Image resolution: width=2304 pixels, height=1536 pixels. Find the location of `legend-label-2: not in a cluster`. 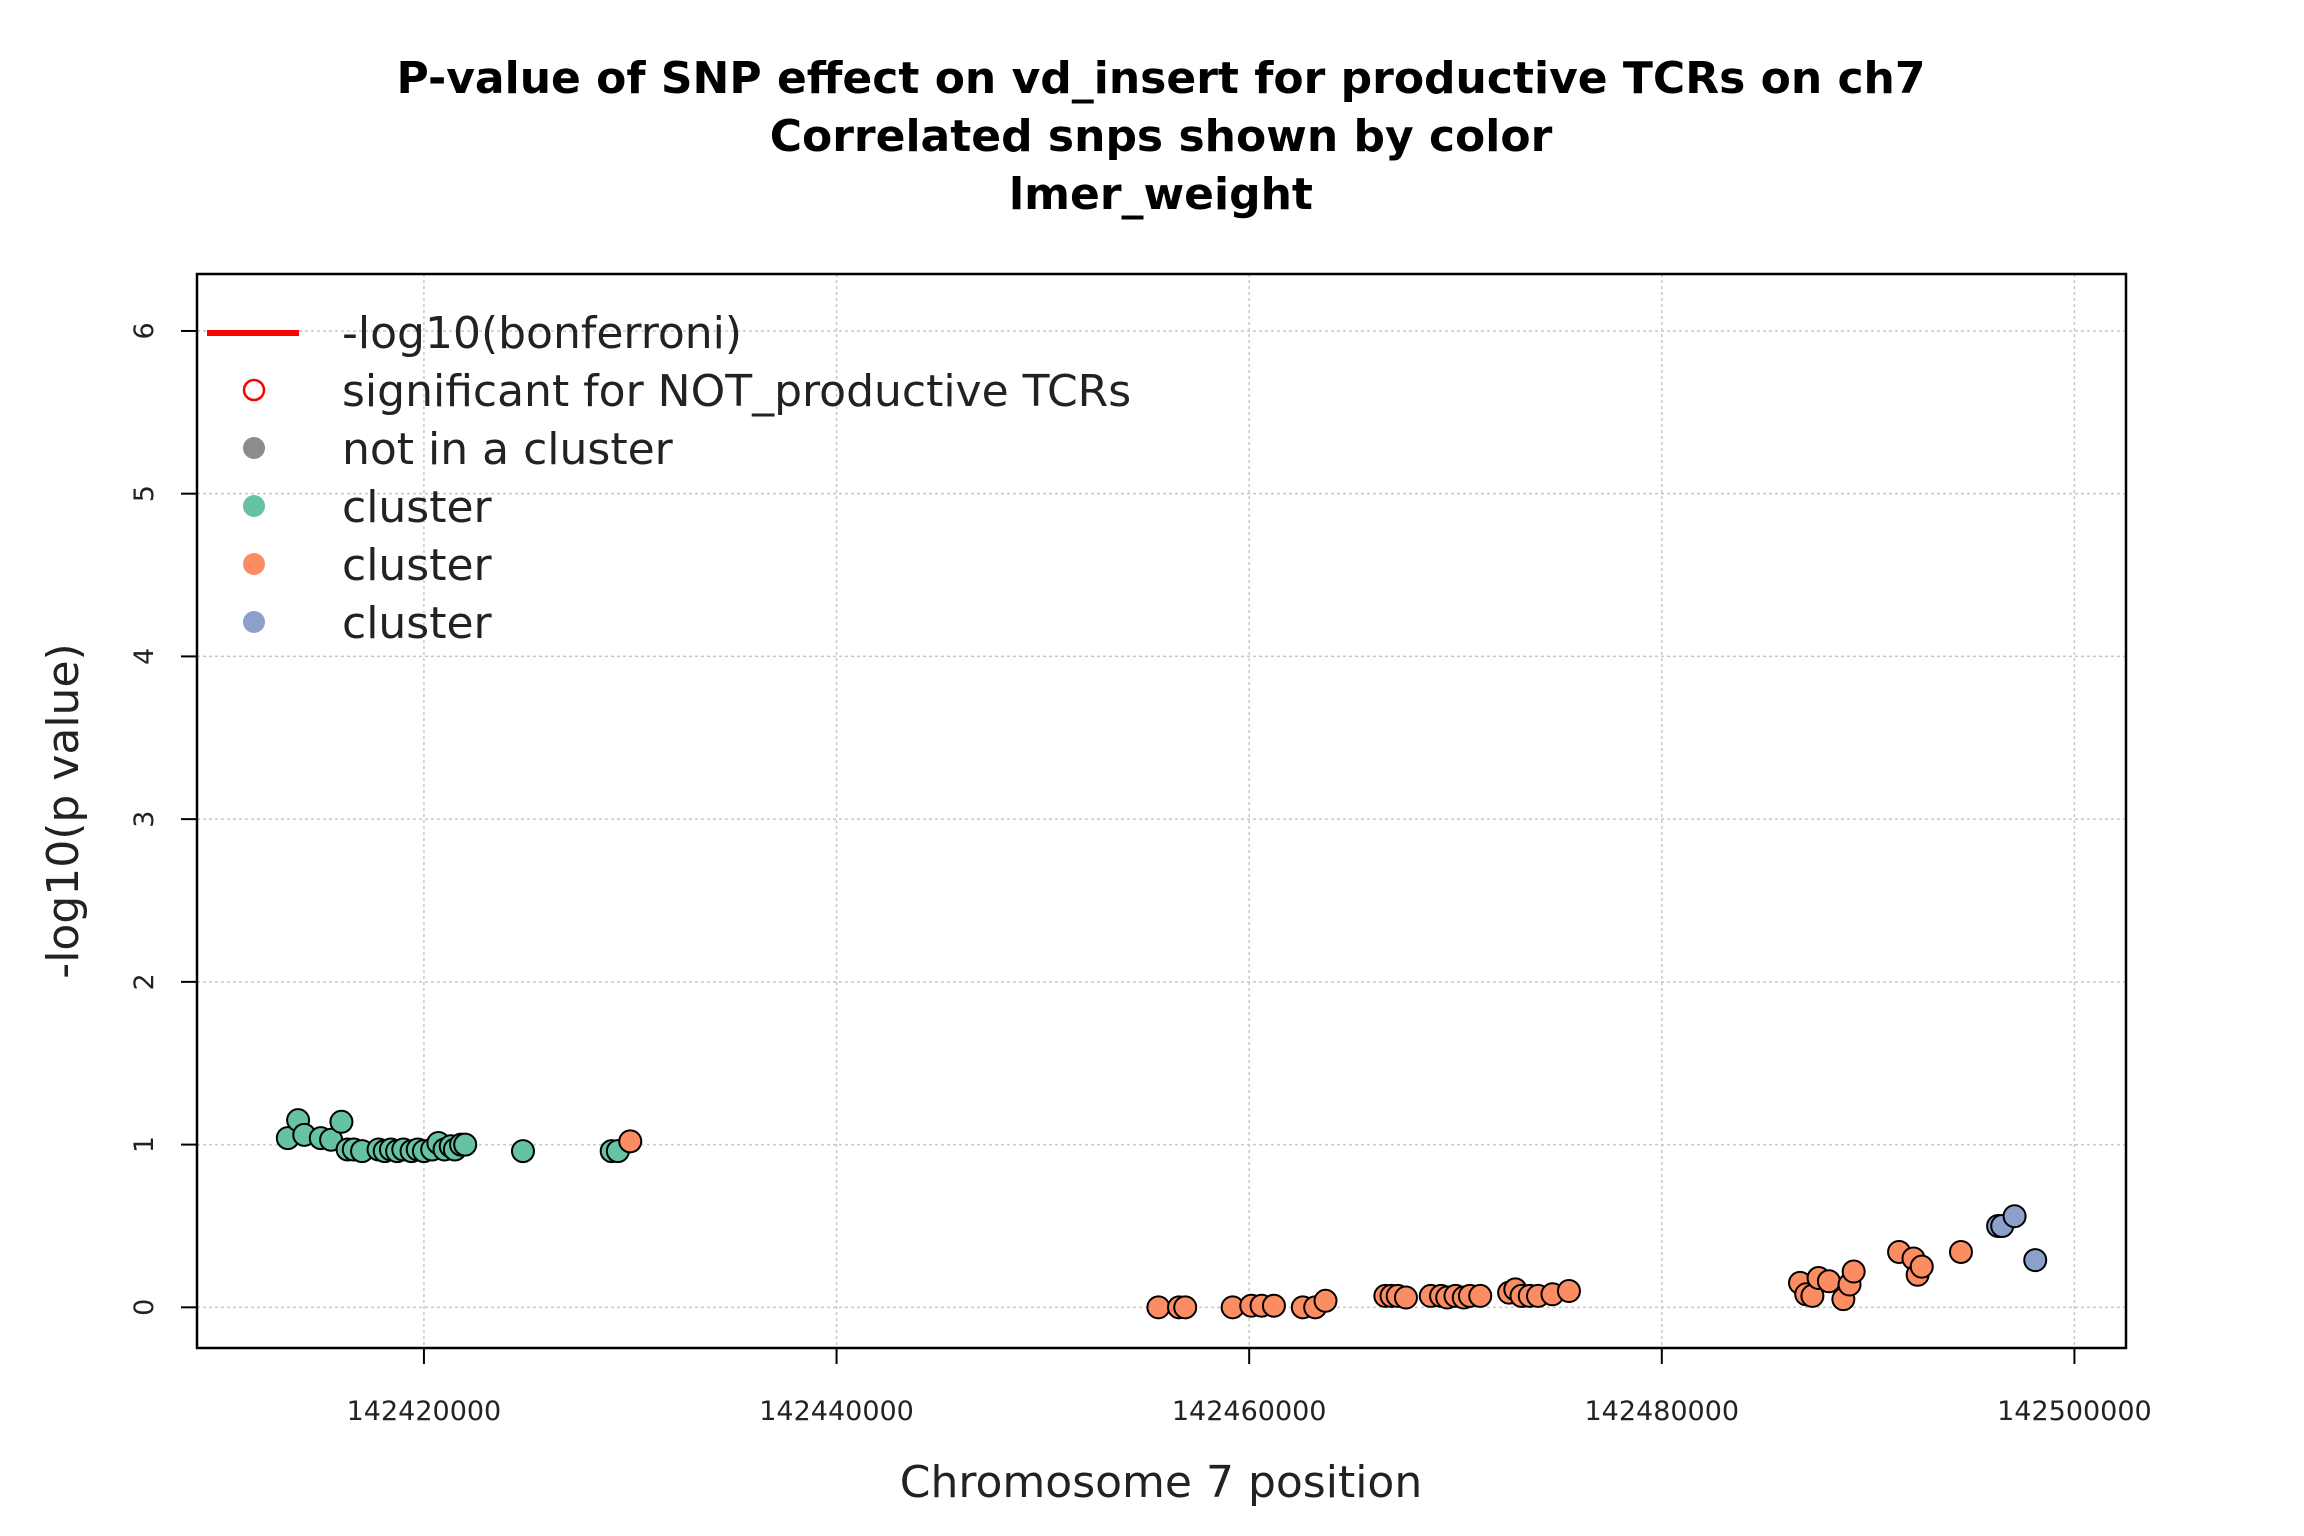

legend-label-2: not in a cluster is located at coordinates (508, 449).